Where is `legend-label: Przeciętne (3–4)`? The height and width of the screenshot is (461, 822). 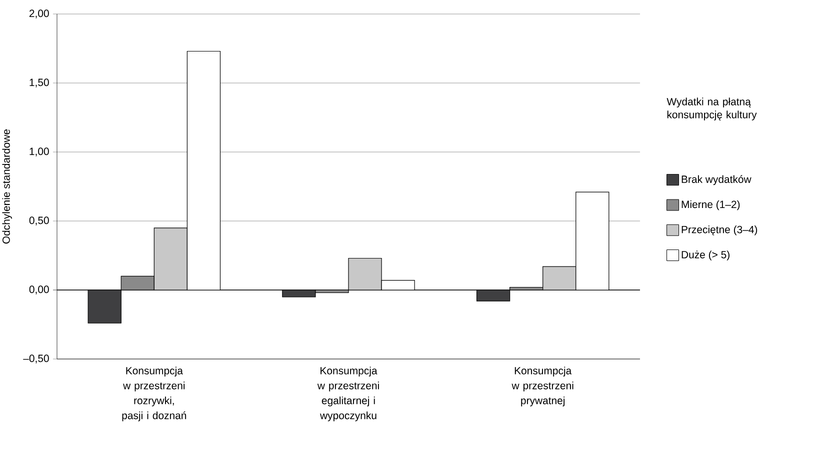 legend-label: Przeciętne (3–4) is located at coordinates (720, 231).